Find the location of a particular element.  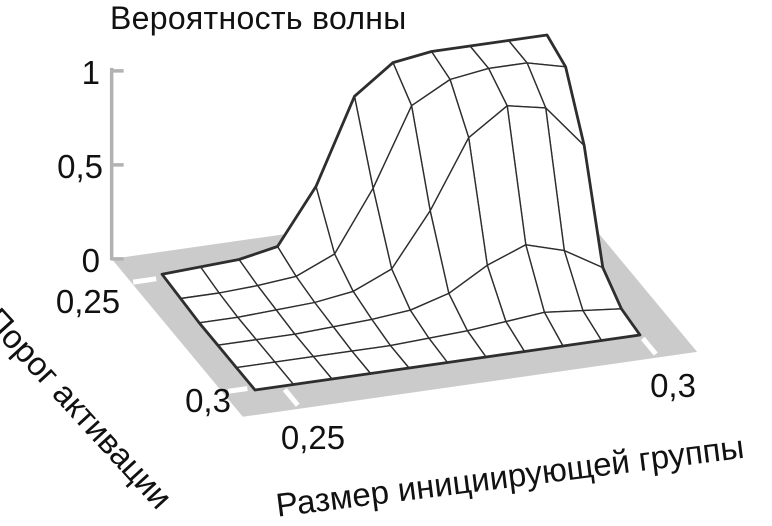

x-axis-tick-label-0-25: 0,25 is located at coordinates (313, 437).